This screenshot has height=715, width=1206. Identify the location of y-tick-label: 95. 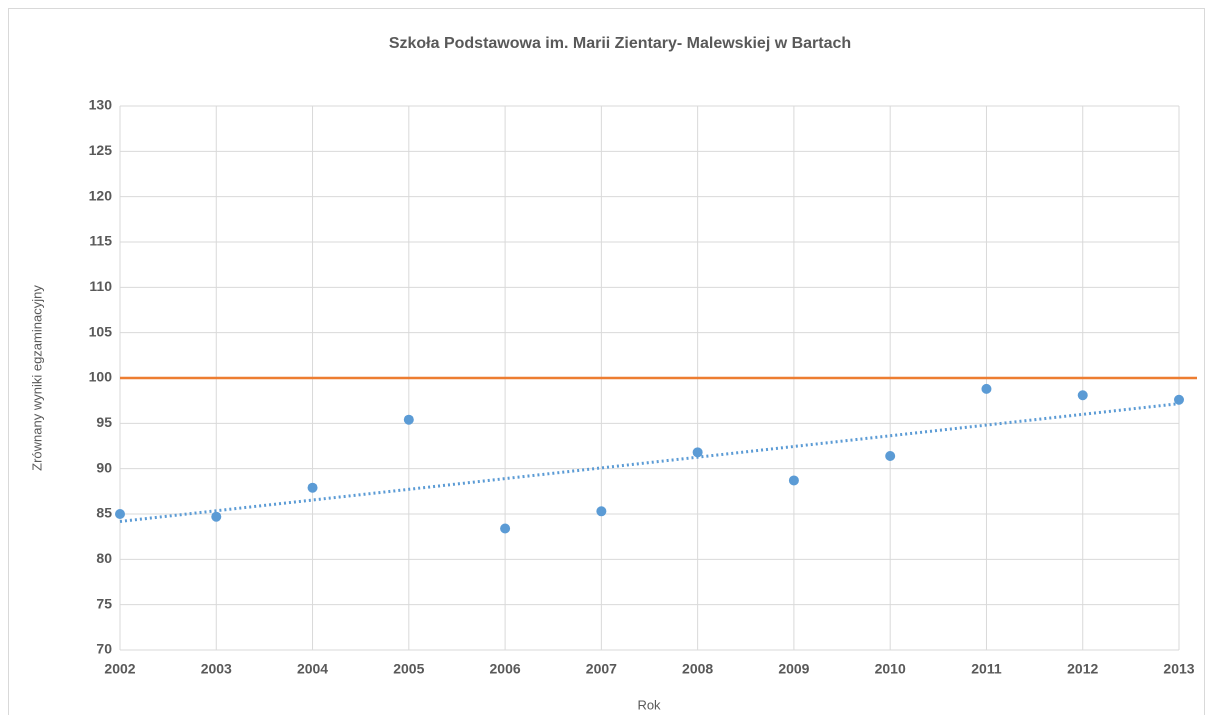
(104, 422).